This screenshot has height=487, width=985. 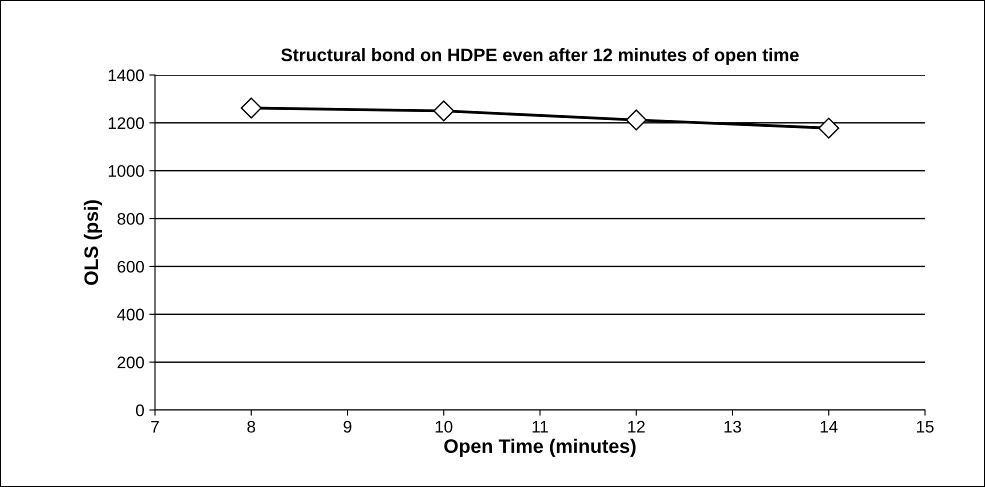 What do you see at coordinates (126, 171) in the screenshot?
I see `y-tick-label: 1000` at bounding box center [126, 171].